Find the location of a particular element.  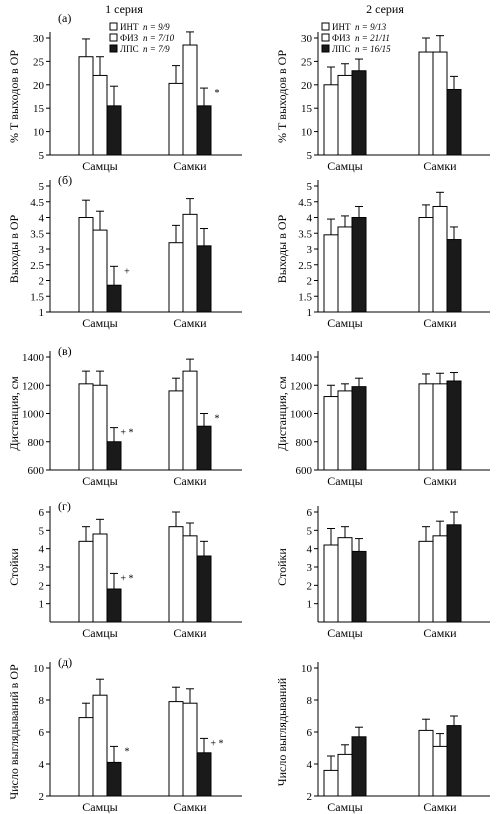

y-axis-label: Выходы в ОР is located at coordinates (14, 248).